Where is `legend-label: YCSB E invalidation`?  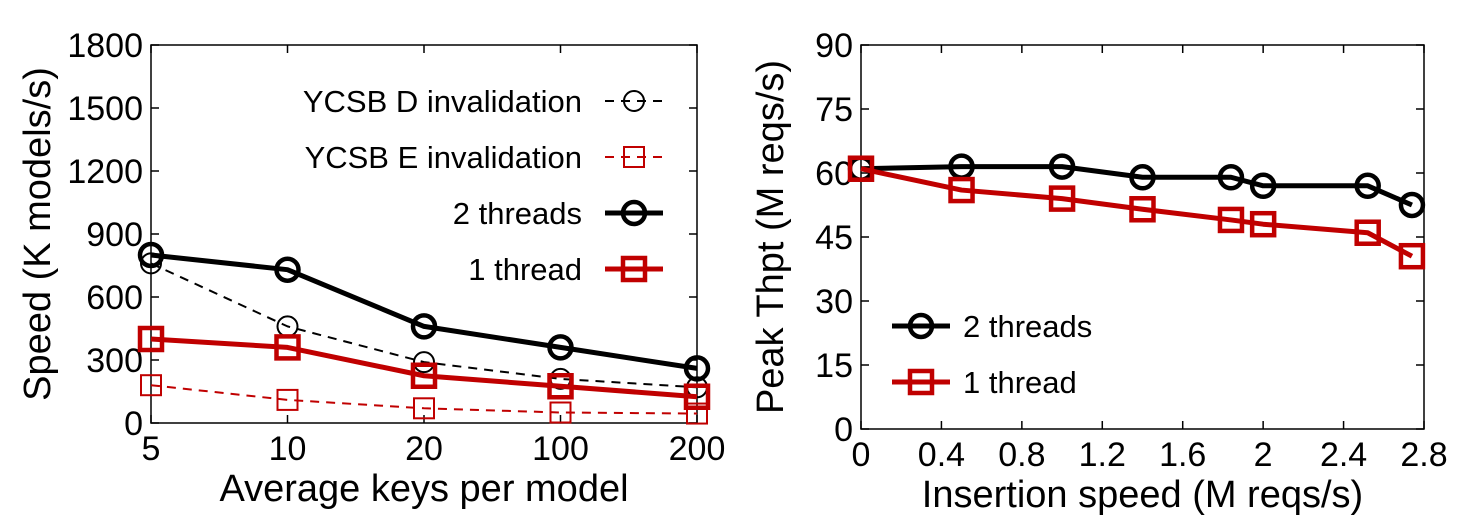
legend-label: YCSB E invalidation is located at coordinates (443, 157).